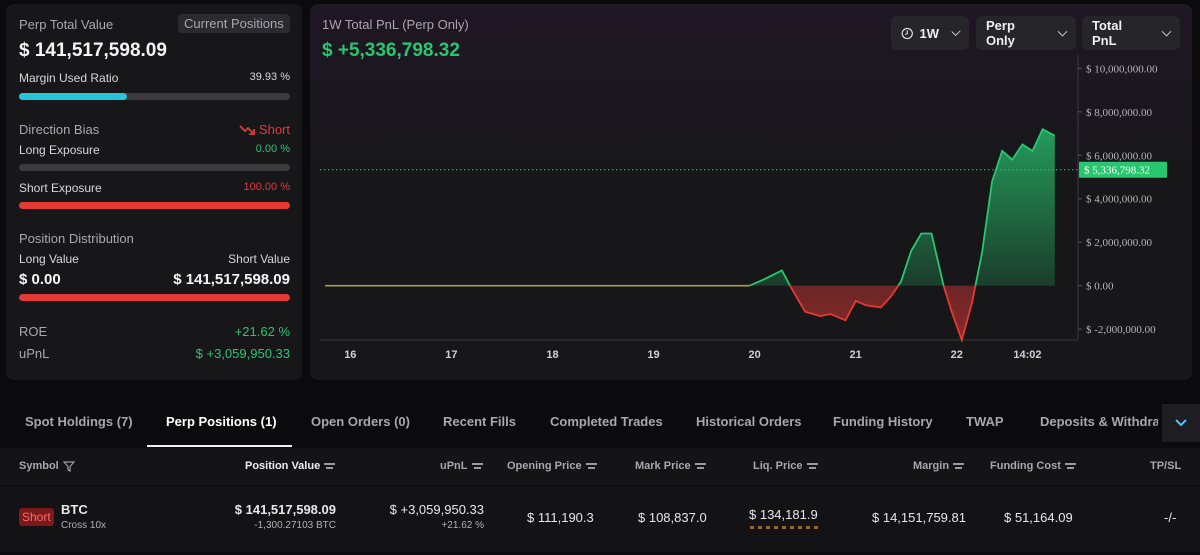  What do you see at coordinates (59, 150) in the screenshot?
I see `long-exposure-label: Long Exposure` at bounding box center [59, 150].